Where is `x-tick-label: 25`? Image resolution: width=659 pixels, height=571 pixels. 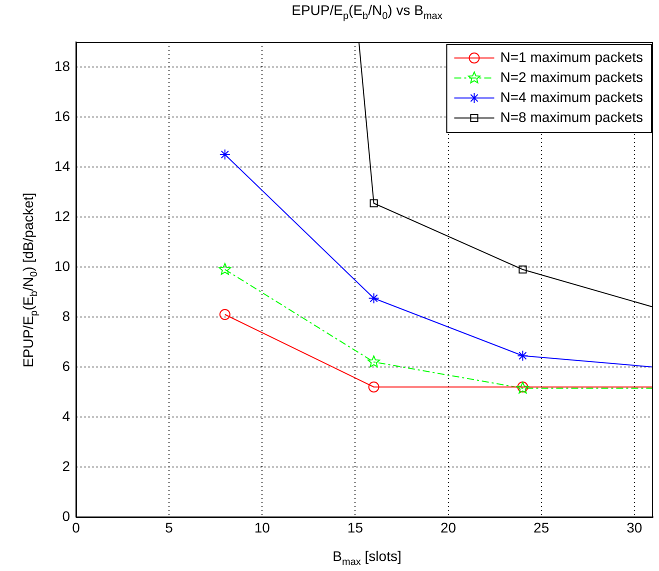
x-tick-label: 25 is located at coordinates (542, 527).